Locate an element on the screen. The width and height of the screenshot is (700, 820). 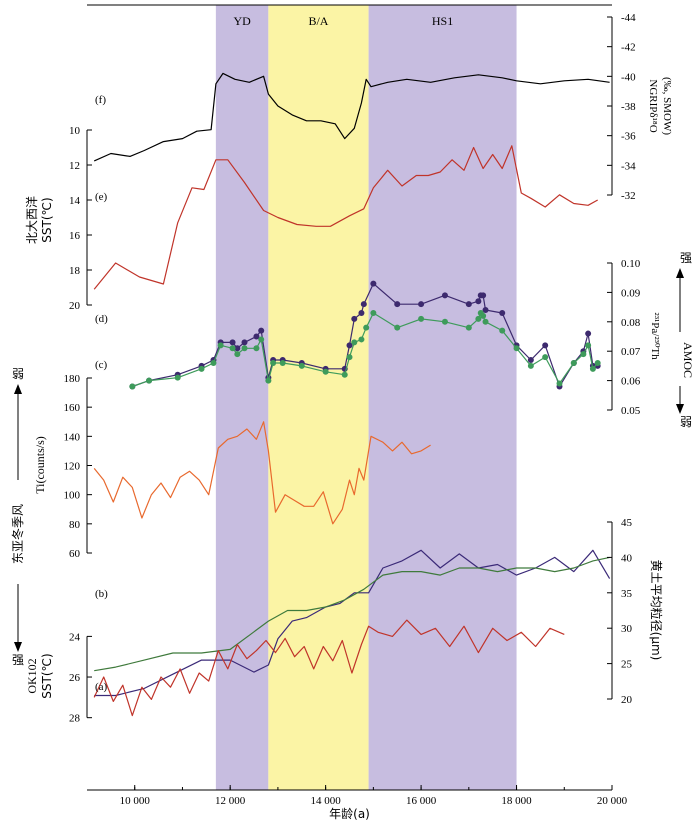
x-tick-label: 14 000 is located at coordinates (326, 801).